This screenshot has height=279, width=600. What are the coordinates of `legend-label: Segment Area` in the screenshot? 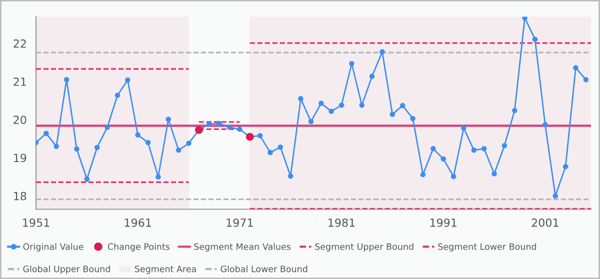 It's located at (165, 270).